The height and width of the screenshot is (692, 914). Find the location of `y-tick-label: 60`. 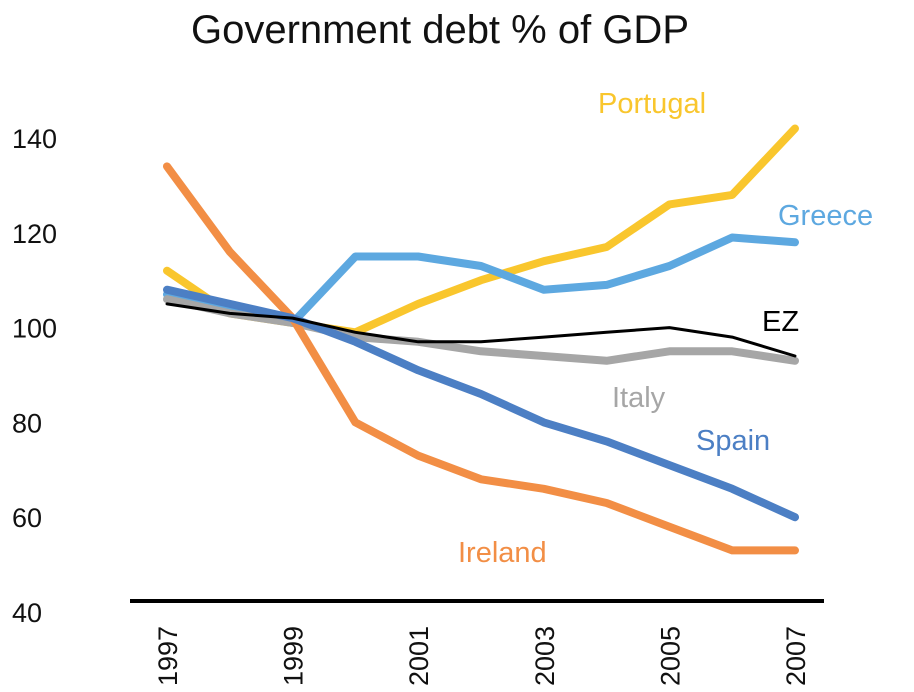

y-tick-label: 60 is located at coordinates (27, 518).